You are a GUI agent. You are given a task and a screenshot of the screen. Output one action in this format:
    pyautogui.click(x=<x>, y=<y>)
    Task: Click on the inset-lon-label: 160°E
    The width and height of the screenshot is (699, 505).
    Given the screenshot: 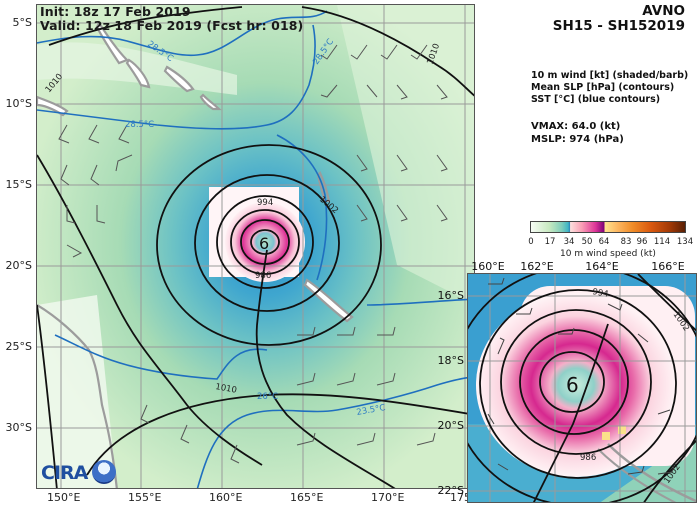 What is the action you would take?
    pyautogui.click(x=488, y=266)
    